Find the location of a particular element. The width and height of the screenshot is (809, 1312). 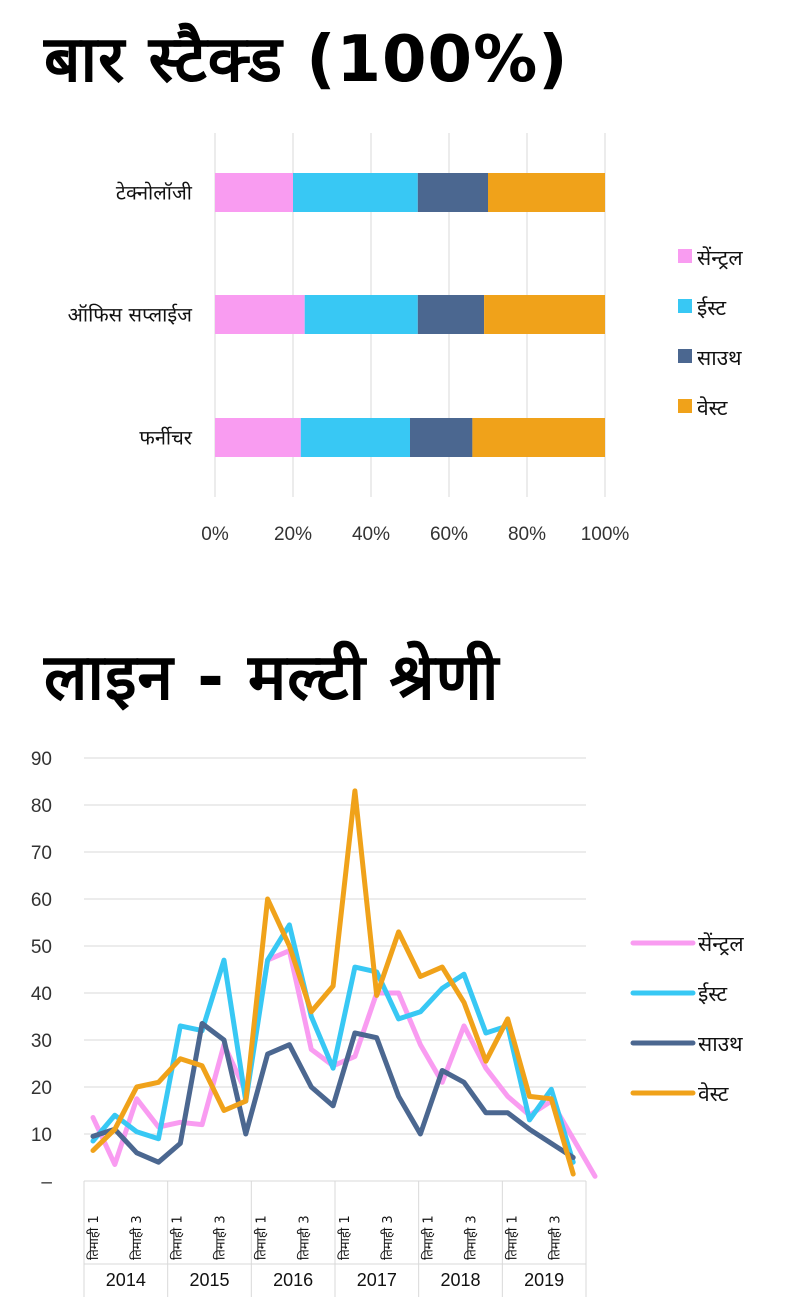

category-label: टेक्नोलॉजी is located at coordinates (154, 193).